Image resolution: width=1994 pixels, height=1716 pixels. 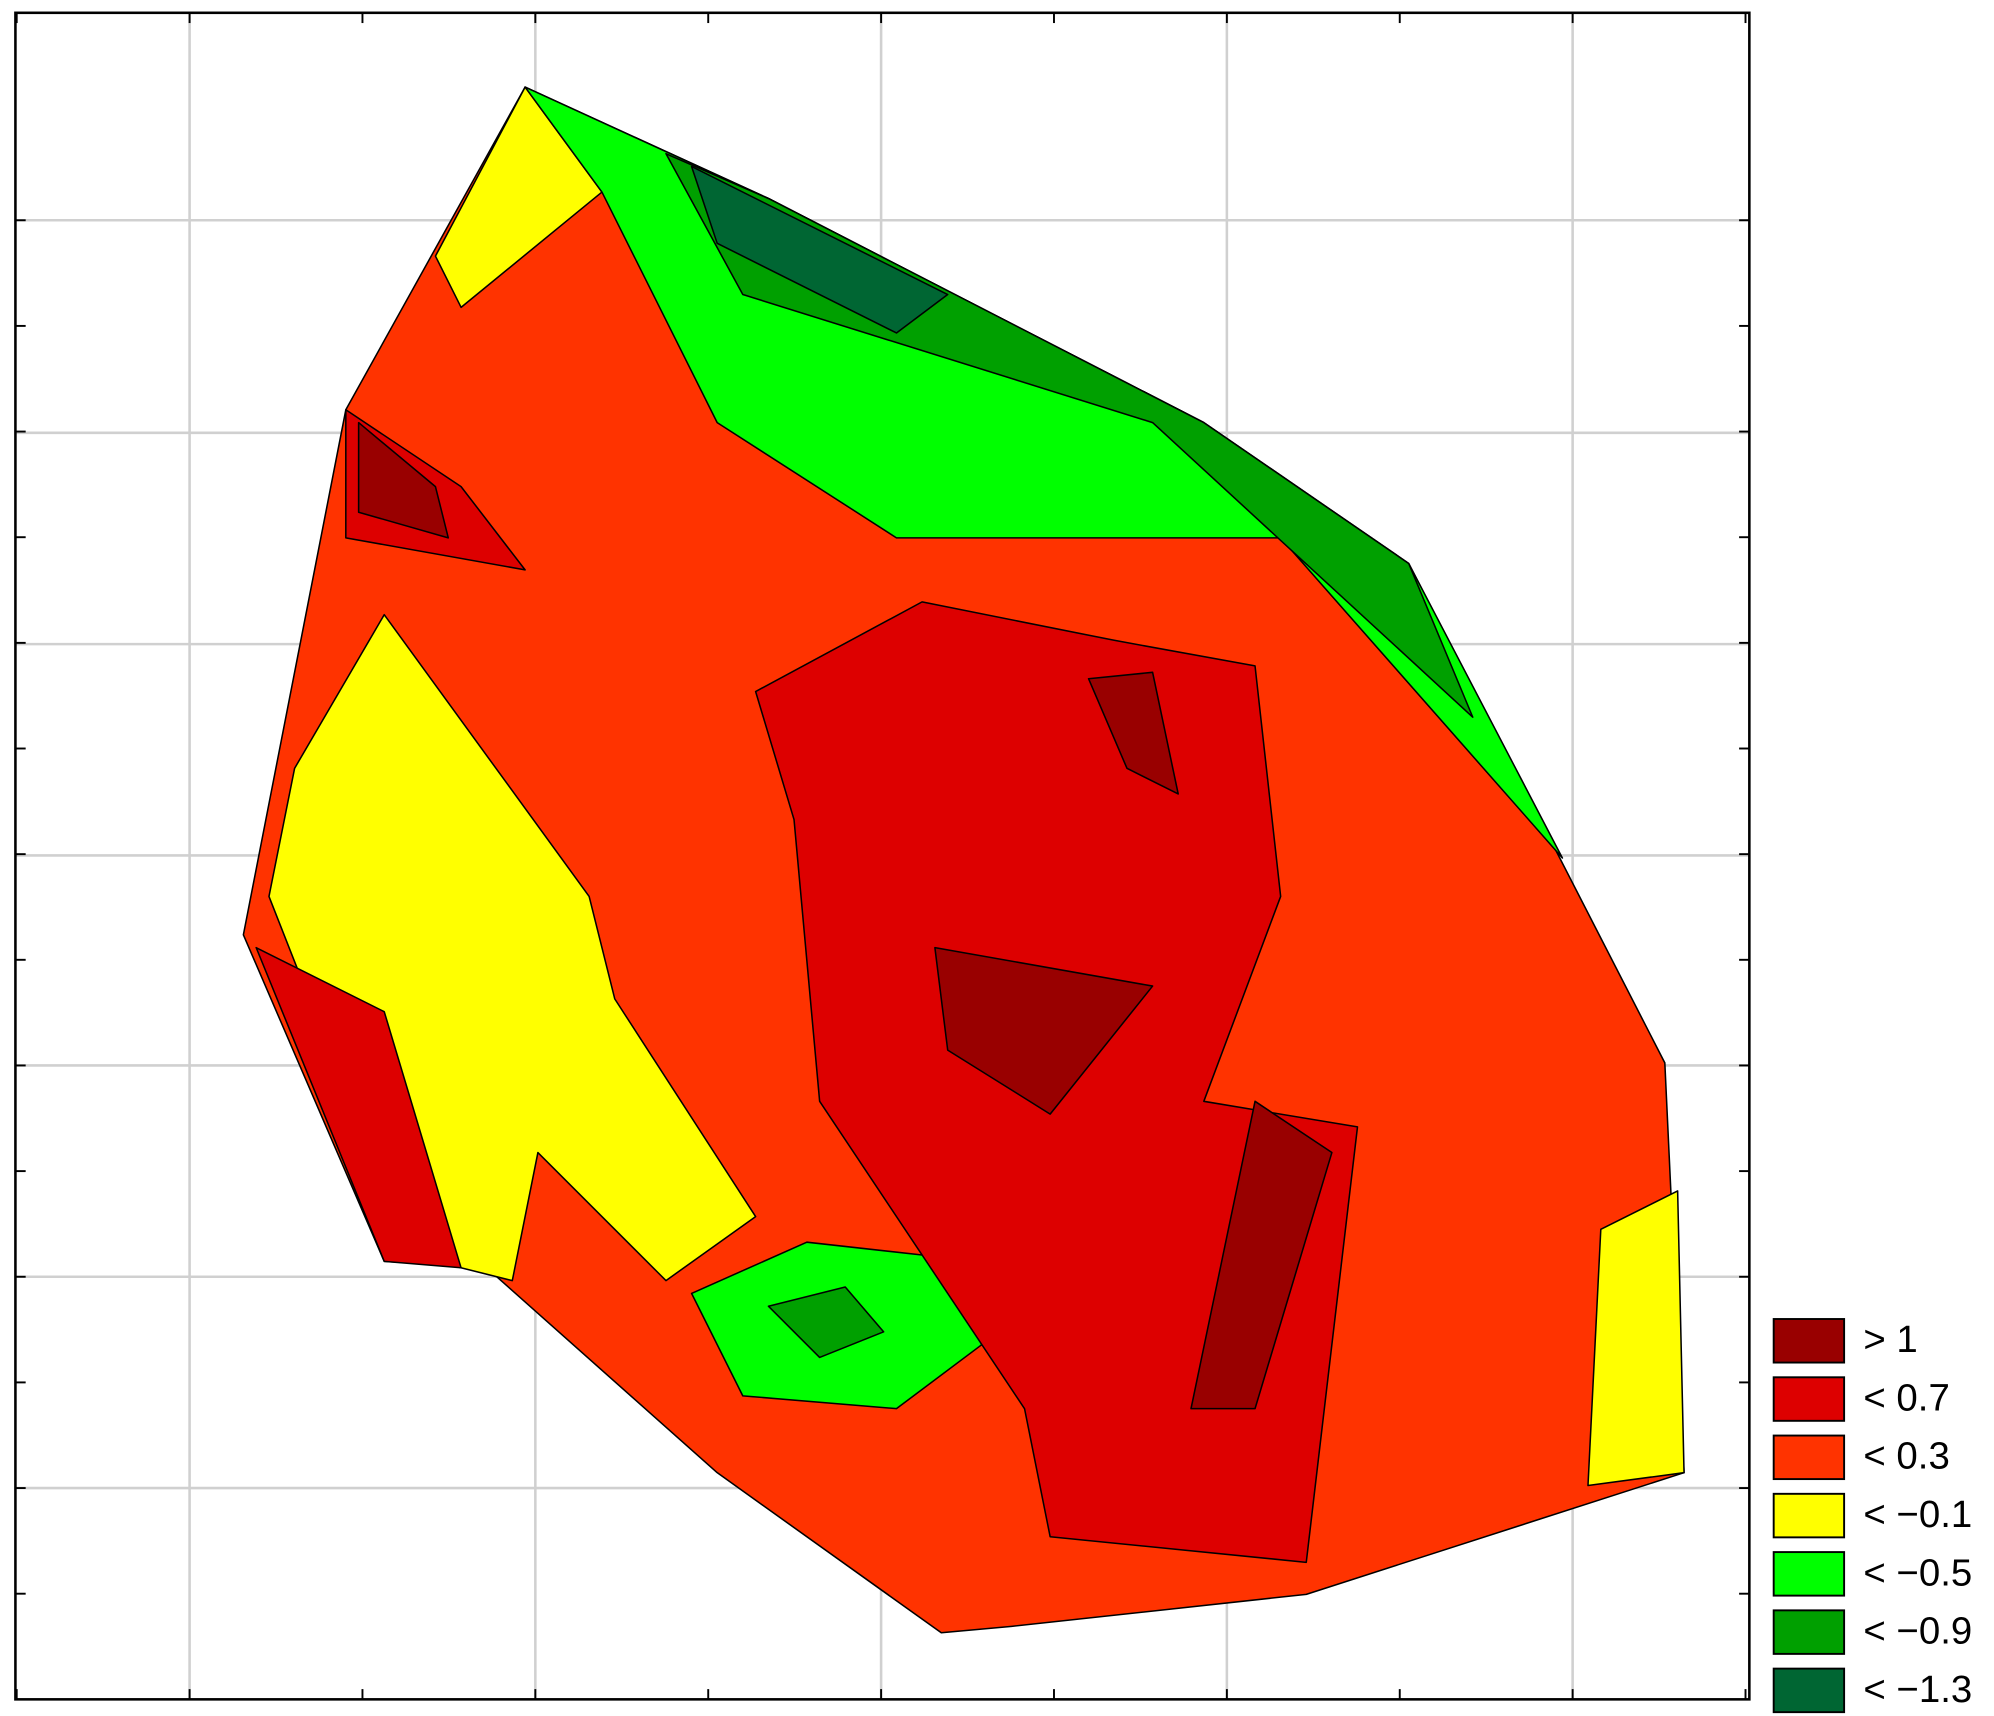 I want to click on legend-label: < −0.5, so click(x=1917, y=1572).